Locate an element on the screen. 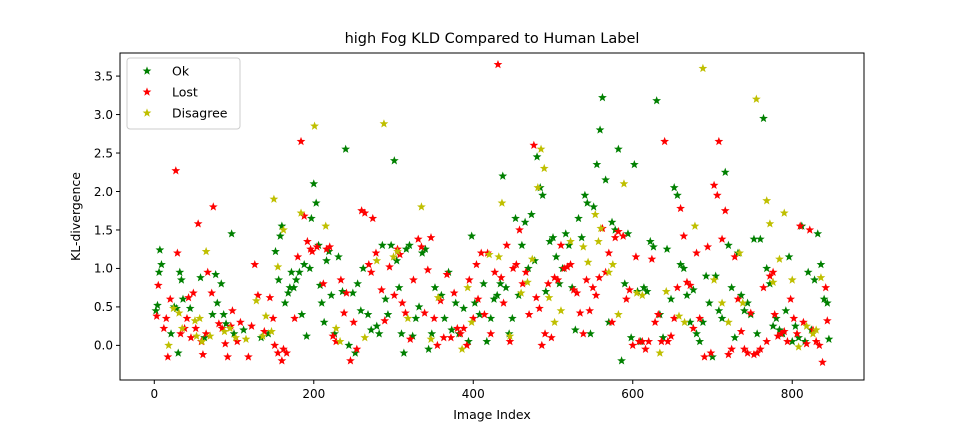  legend-marker-disagree is located at coordinates (147, 112).